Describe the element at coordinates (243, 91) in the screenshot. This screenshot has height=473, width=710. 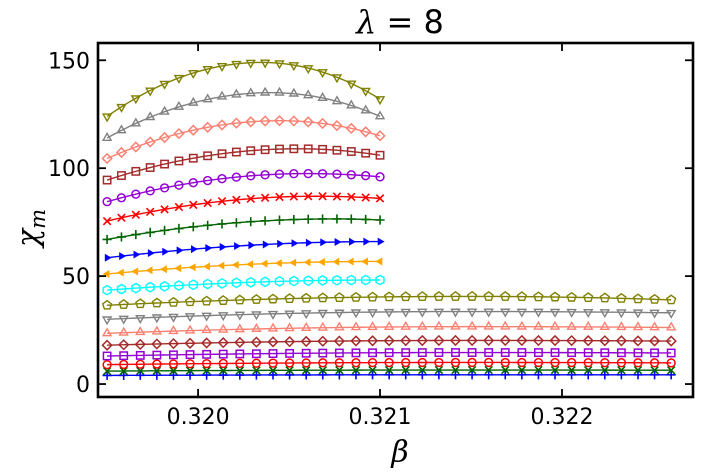
I see `series-s18` at that location.